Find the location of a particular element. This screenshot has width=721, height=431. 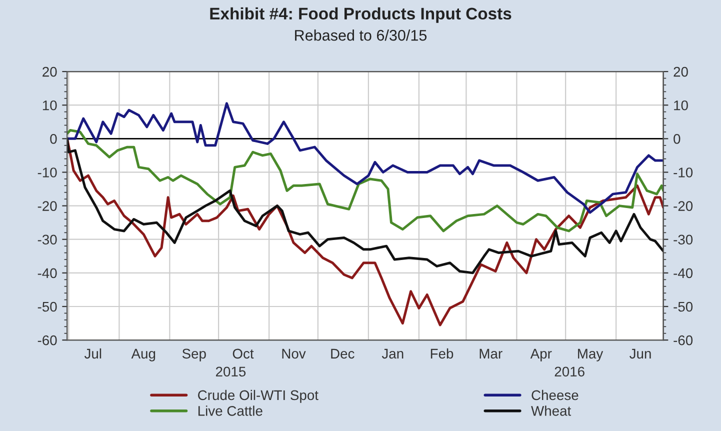

chart-subtitle: Rebased to 6/30/15 is located at coordinates (361, 35).